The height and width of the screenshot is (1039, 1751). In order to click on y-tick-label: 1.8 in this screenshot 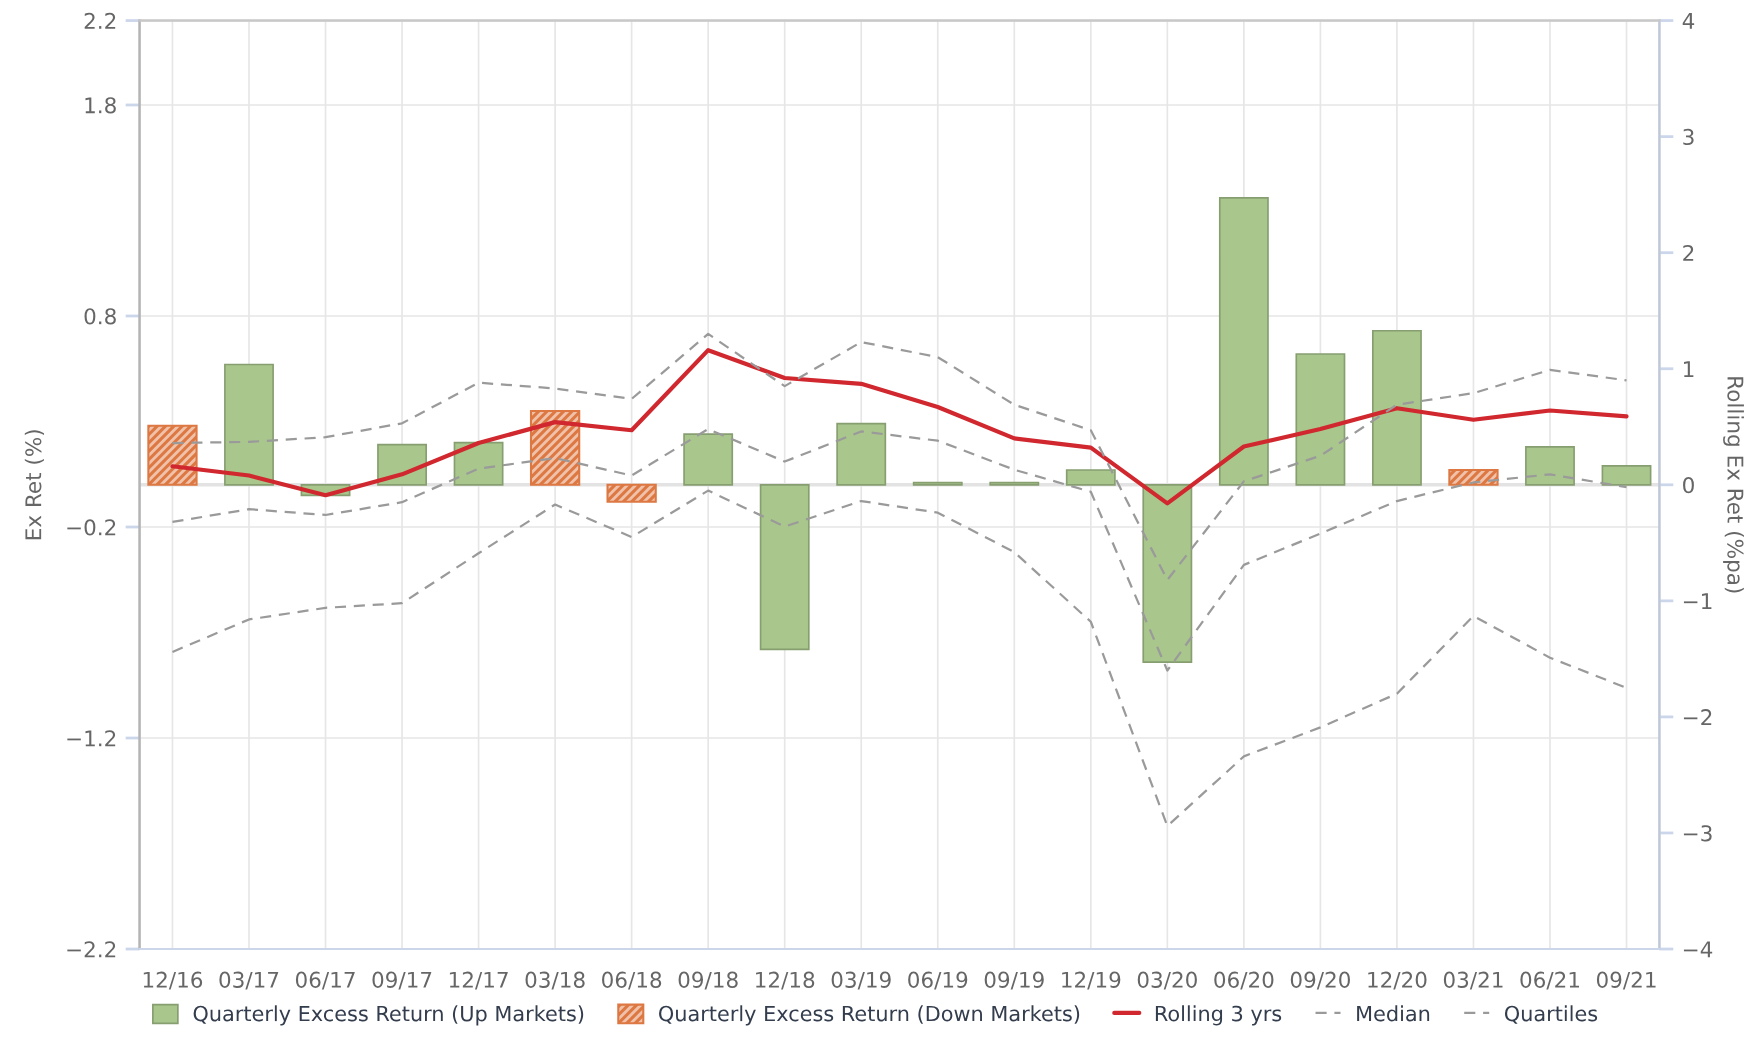, I will do `click(100, 105)`.